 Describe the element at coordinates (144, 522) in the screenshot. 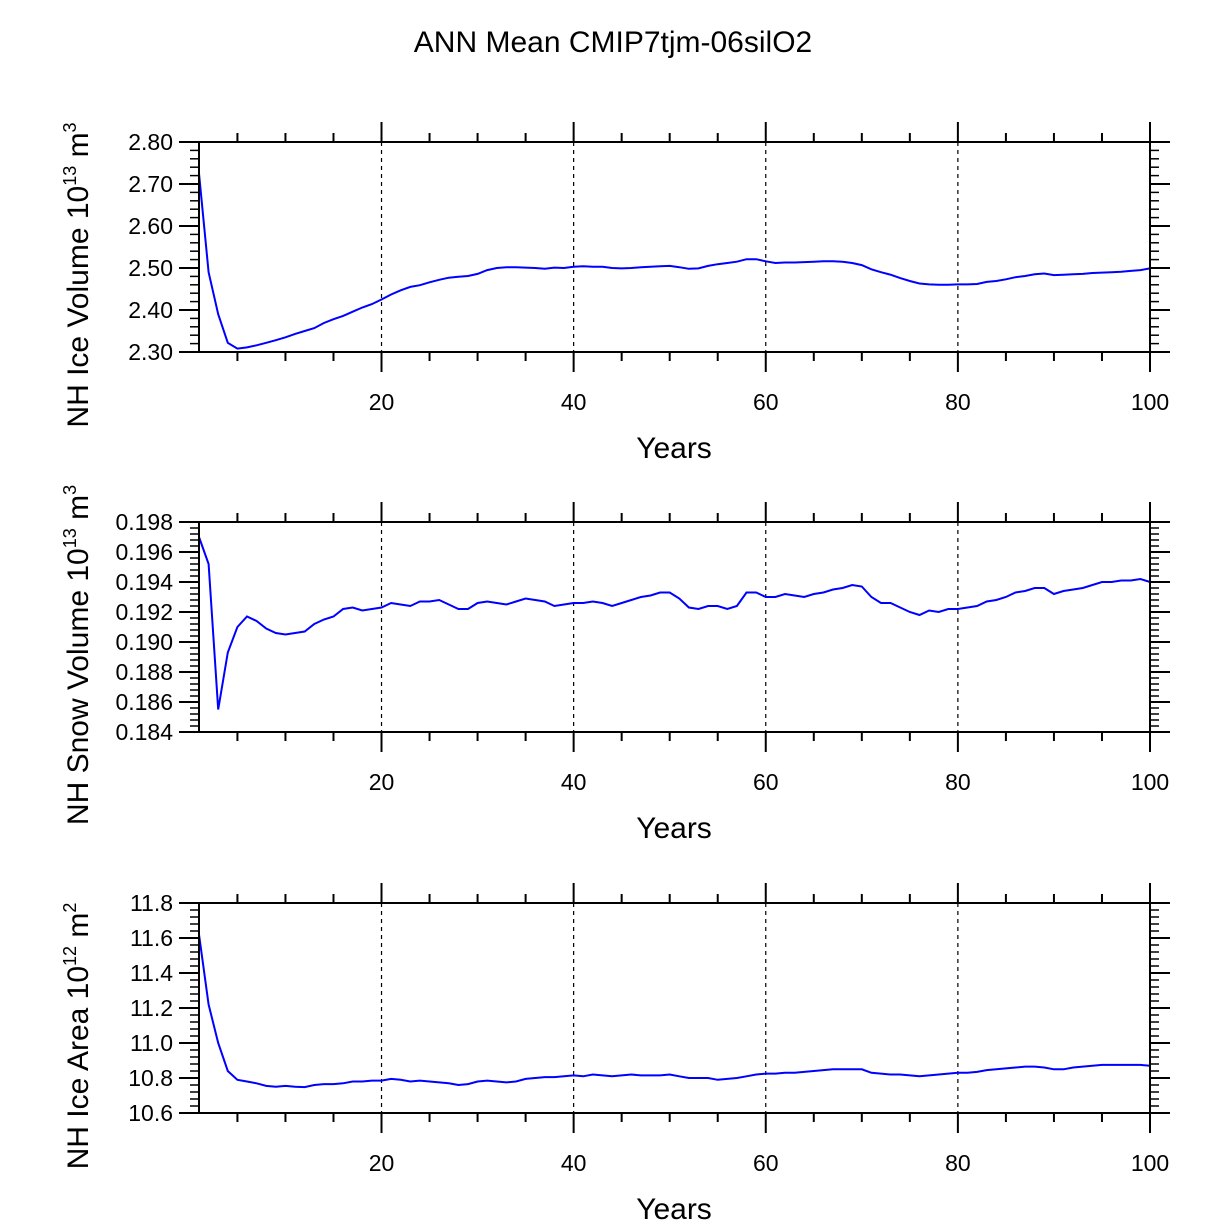

I see `y-tick-label: 0.198` at that location.